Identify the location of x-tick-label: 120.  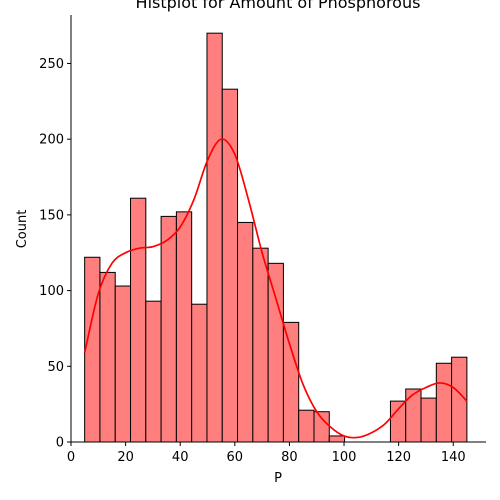
(398, 457).